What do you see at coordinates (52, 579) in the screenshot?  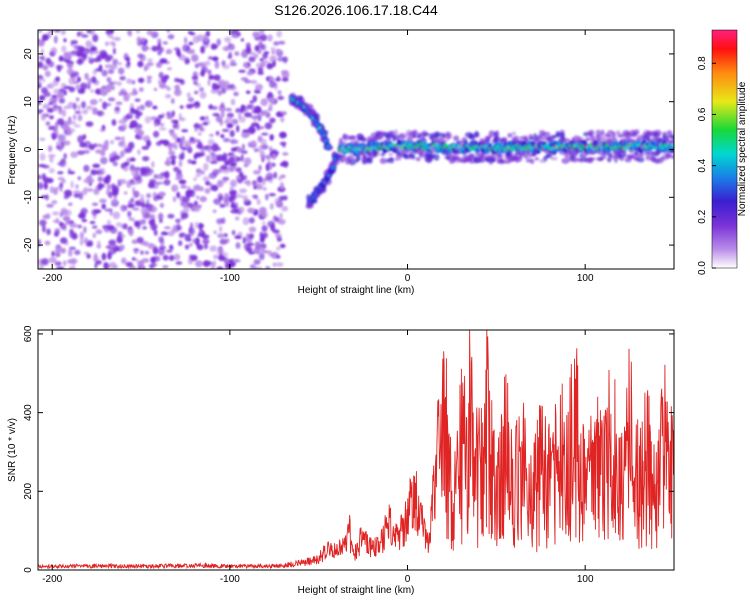 I see `snr-x-tick-label: -200` at bounding box center [52, 579].